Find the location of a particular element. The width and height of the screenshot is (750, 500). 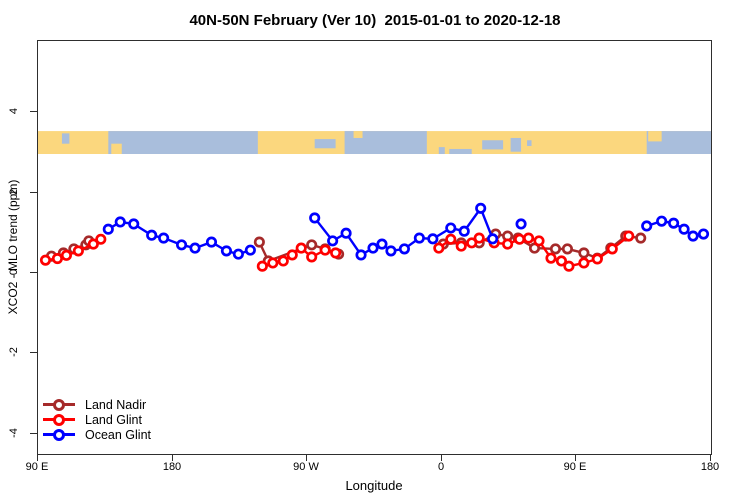

x-axis-title: Longitude is located at coordinates (374, 485).